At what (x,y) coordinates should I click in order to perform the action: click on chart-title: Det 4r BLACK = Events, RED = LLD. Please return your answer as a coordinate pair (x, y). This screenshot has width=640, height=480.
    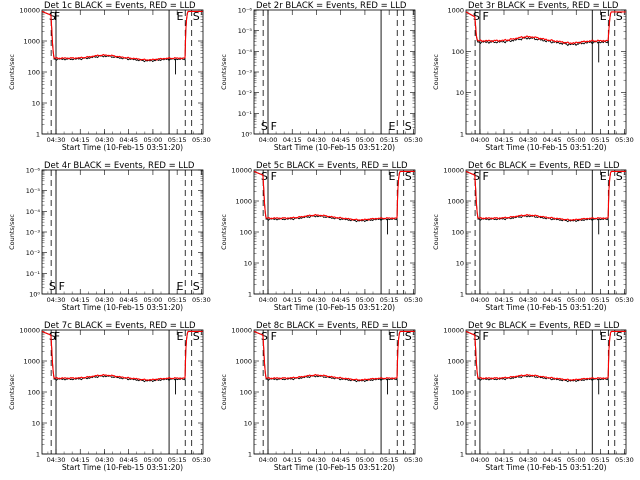
    Looking at the image, I should click on (119, 166).